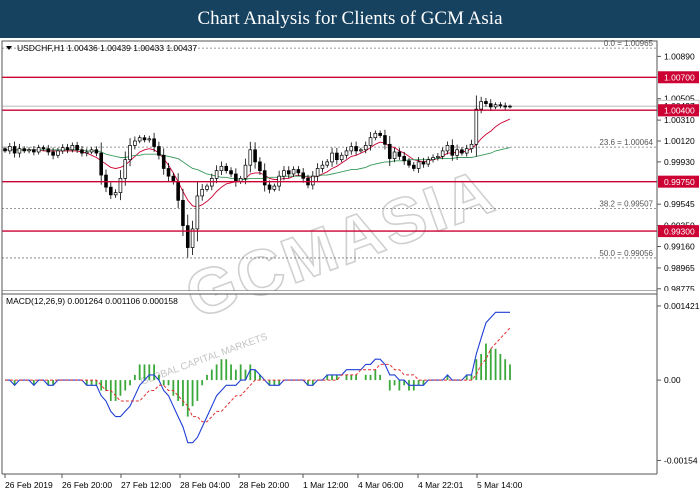 The height and width of the screenshot is (500, 700). I want to click on price-tick-label: 0.98965, so click(679, 268).